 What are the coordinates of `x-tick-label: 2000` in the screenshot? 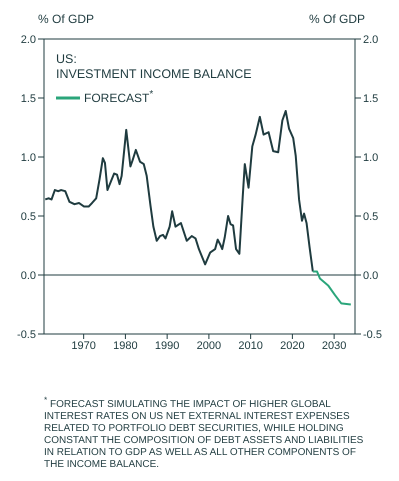 It's located at (209, 346).